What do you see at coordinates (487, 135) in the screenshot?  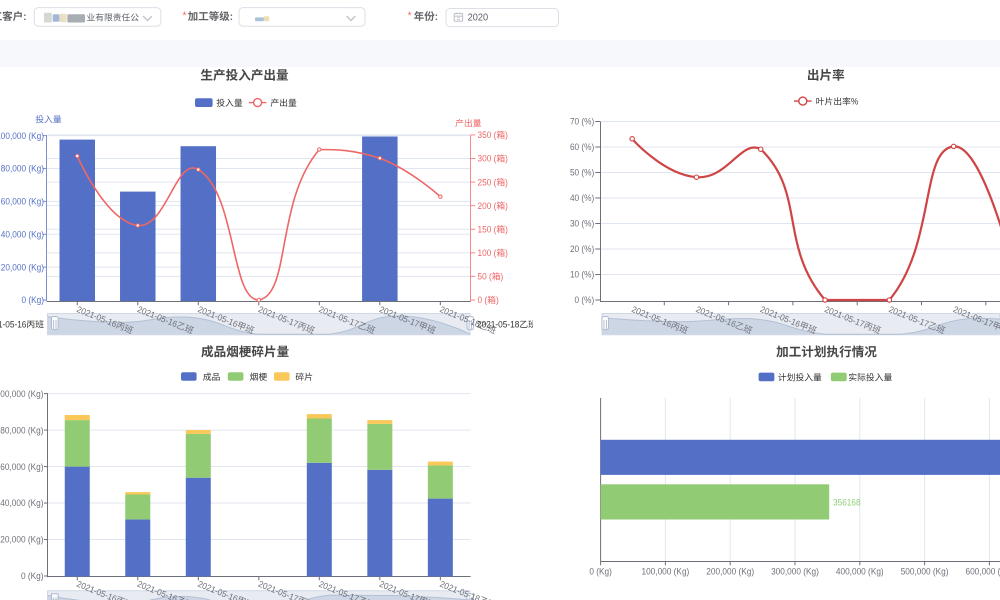 I see `svg-text: 350 (` at bounding box center [487, 135].